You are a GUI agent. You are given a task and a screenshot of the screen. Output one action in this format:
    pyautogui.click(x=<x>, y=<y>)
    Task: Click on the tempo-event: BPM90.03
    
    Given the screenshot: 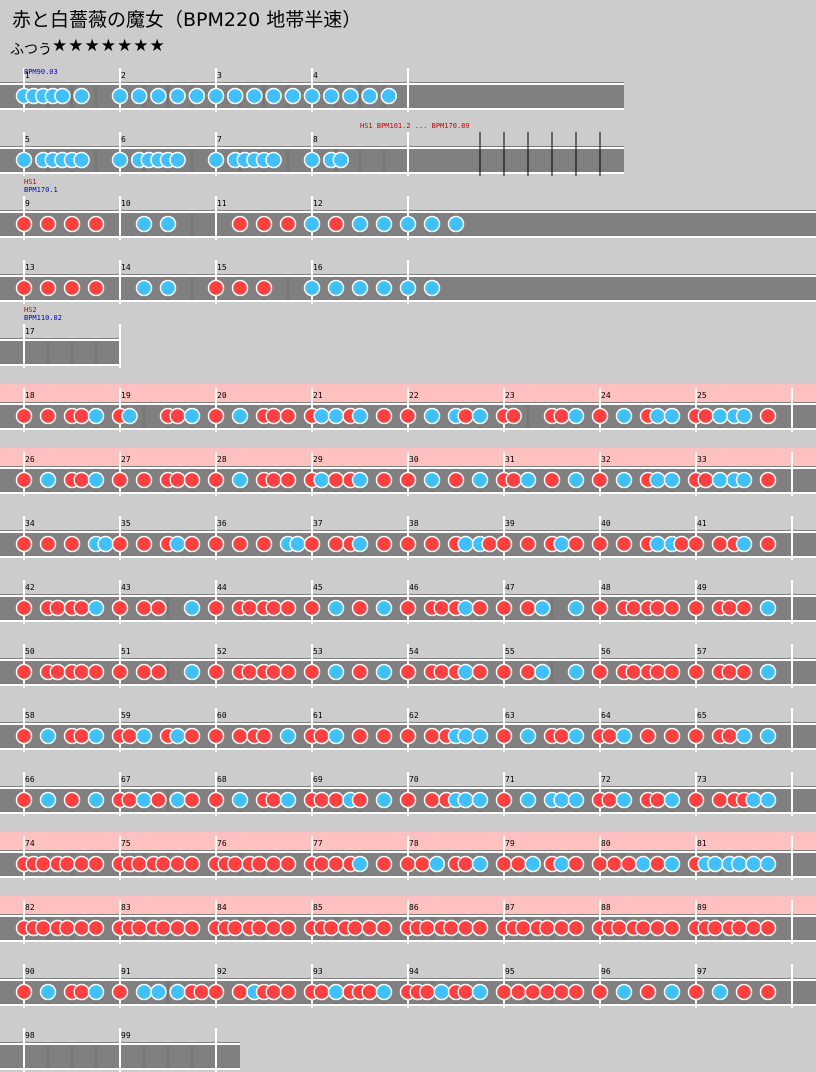 What is the action you would take?
    pyautogui.click(x=41, y=72)
    